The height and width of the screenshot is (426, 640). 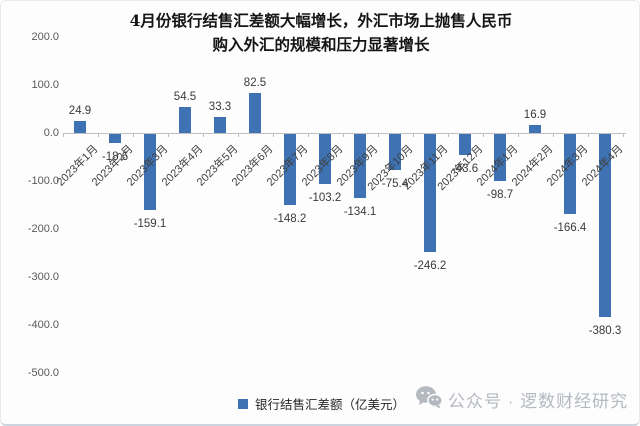 What do you see at coordinates (255, 83) in the screenshot?
I see `value-label: 82.5` at bounding box center [255, 83].